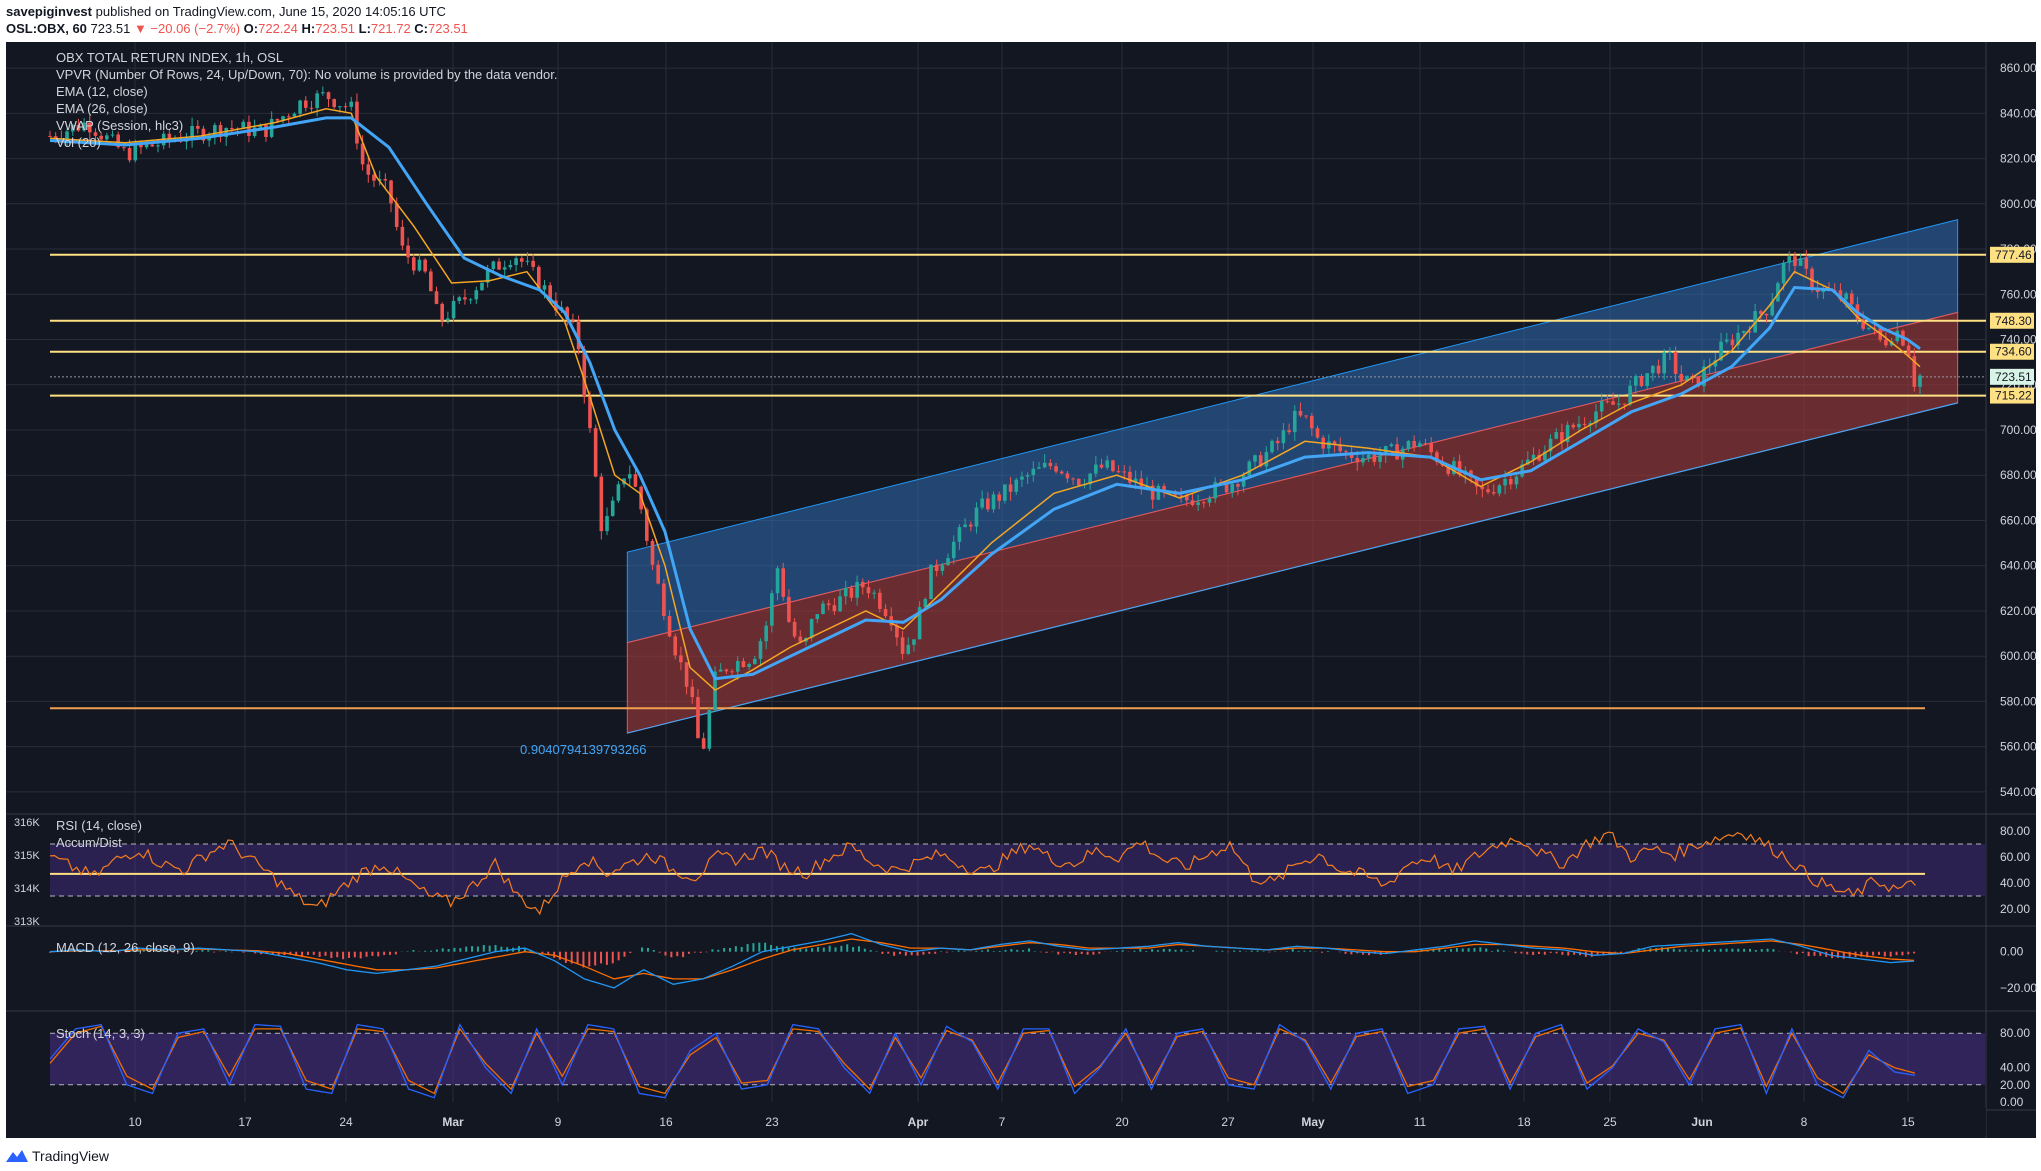  What do you see at coordinates (2015, 1033) in the screenshot?
I see `stoch-tick-label: 80.00` at bounding box center [2015, 1033].